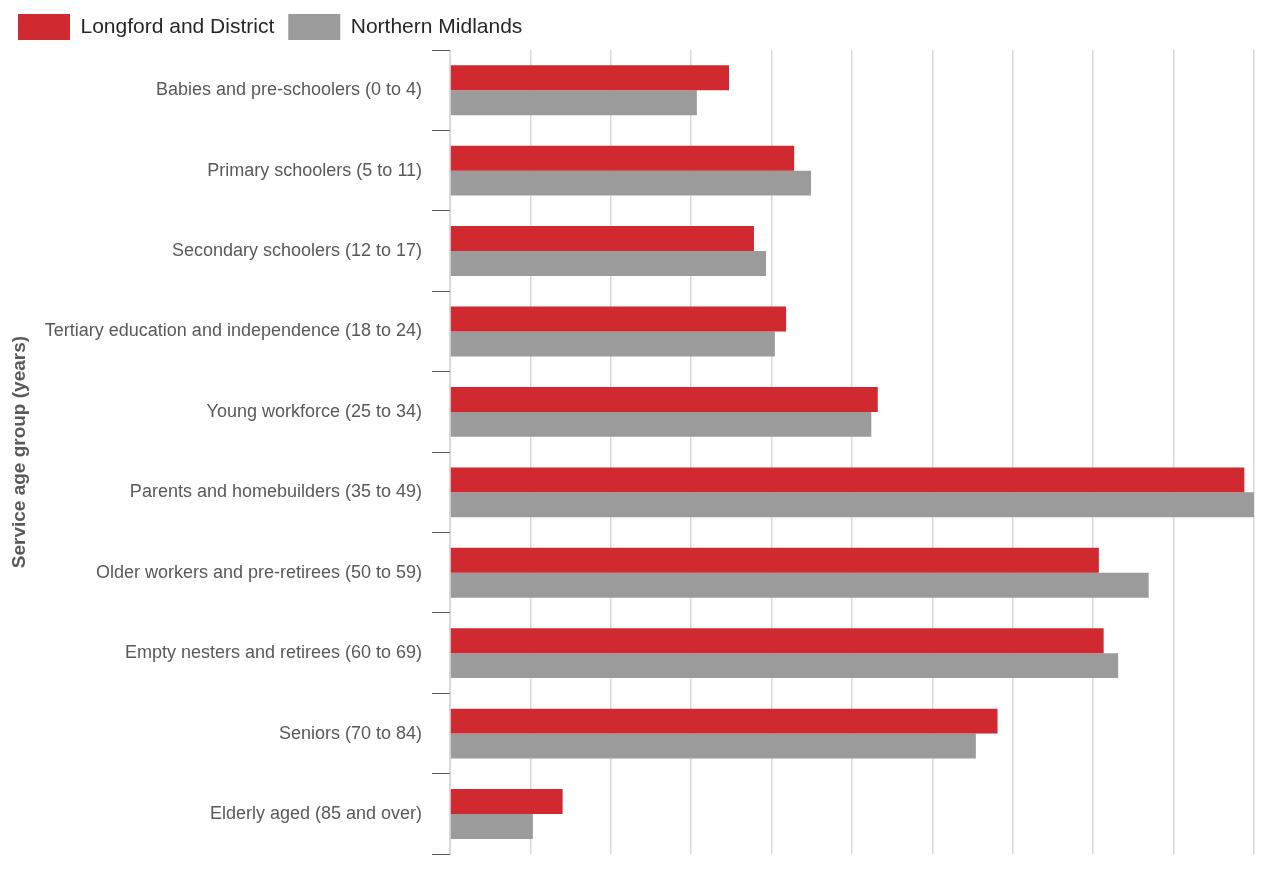 Image resolution: width=1266 pixels, height=875 pixels. What do you see at coordinates (350, 732) in the screenshot?
I see `y-tick-label: Seniors (70 to 84)` at bounding box center [350, 732].